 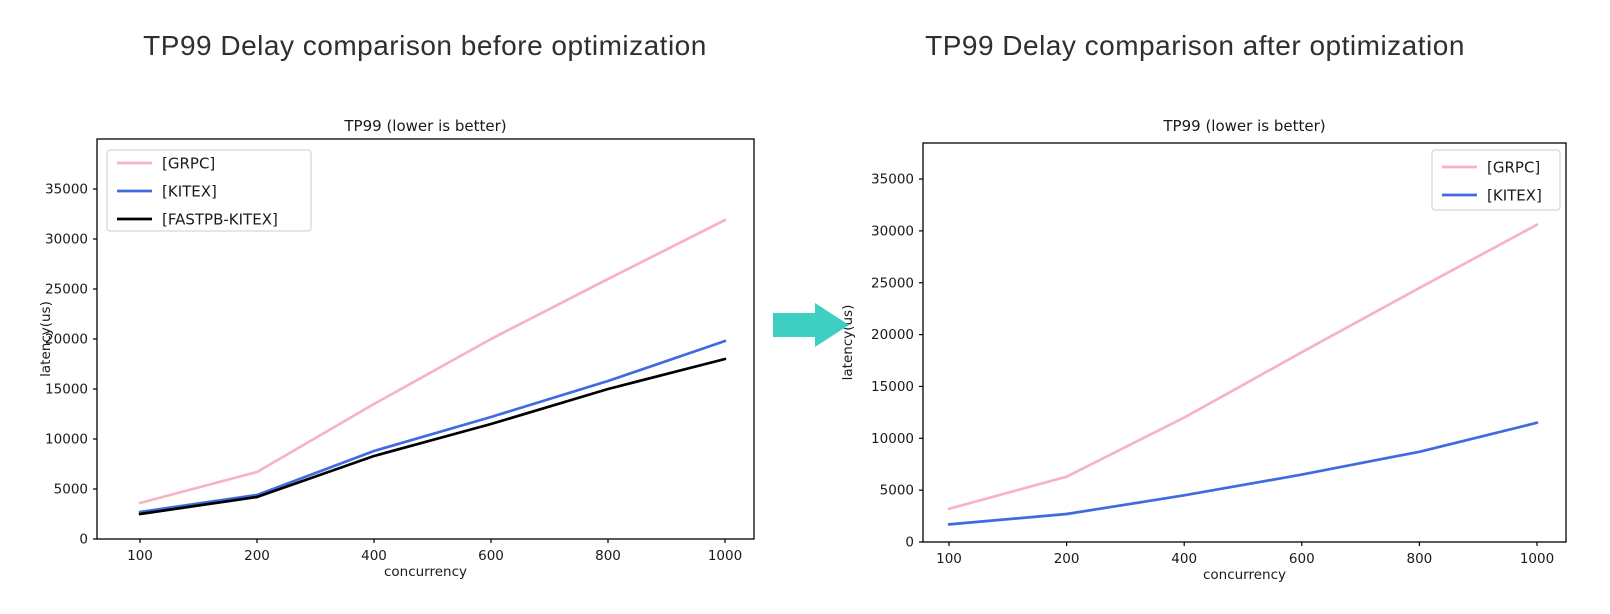 What do you see at coordinates (1195, 45) in the screenshot?
I see `right-chart-heading: TP99 Delay comparison after optimization` at bounding box center [1195, 45].